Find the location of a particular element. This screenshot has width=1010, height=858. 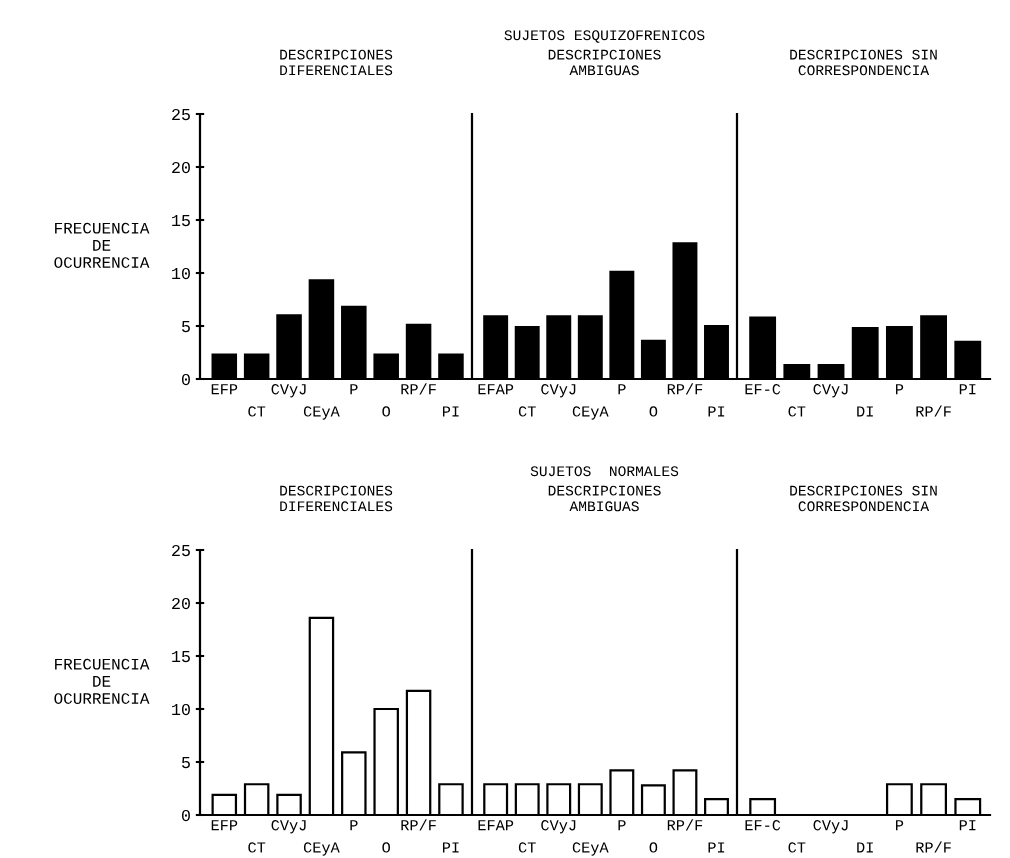

text: SUJETOS ESQUIZOFRENICOS is located at coordinates (604, 36).